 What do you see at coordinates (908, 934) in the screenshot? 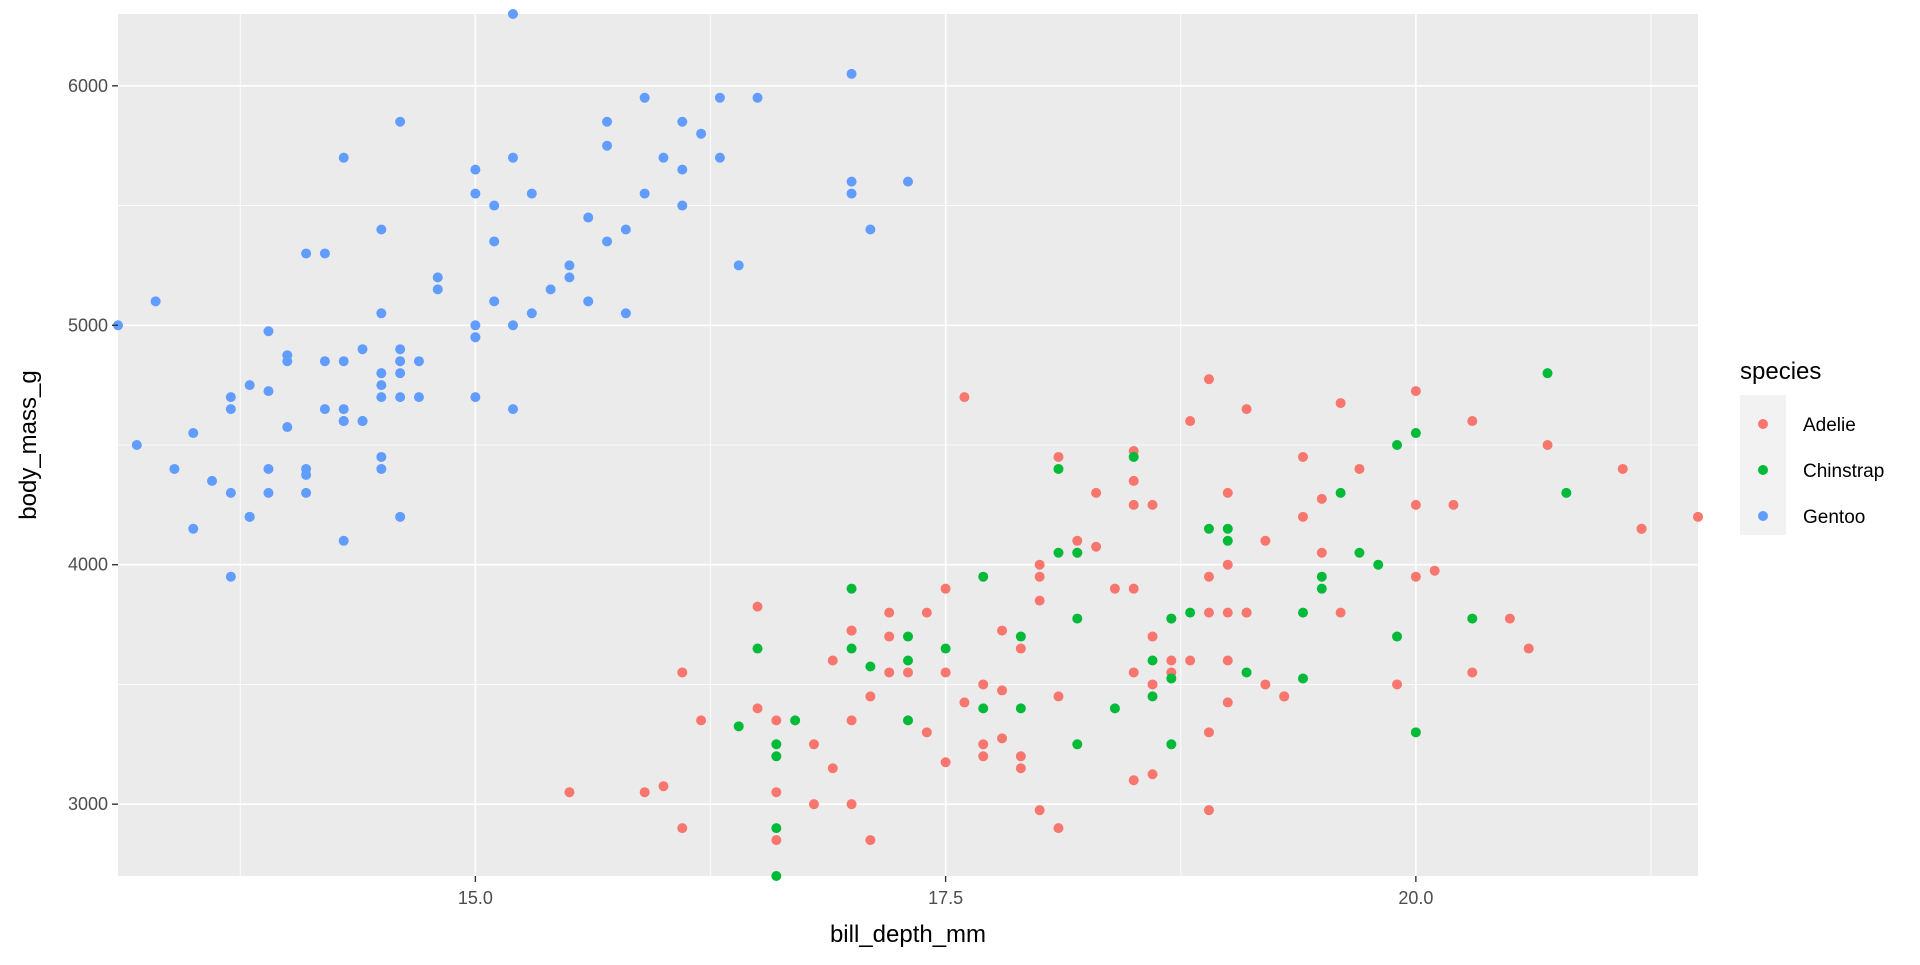
I see `x-axis-title: bill_depth_mm` at bounding box center [908, 934].